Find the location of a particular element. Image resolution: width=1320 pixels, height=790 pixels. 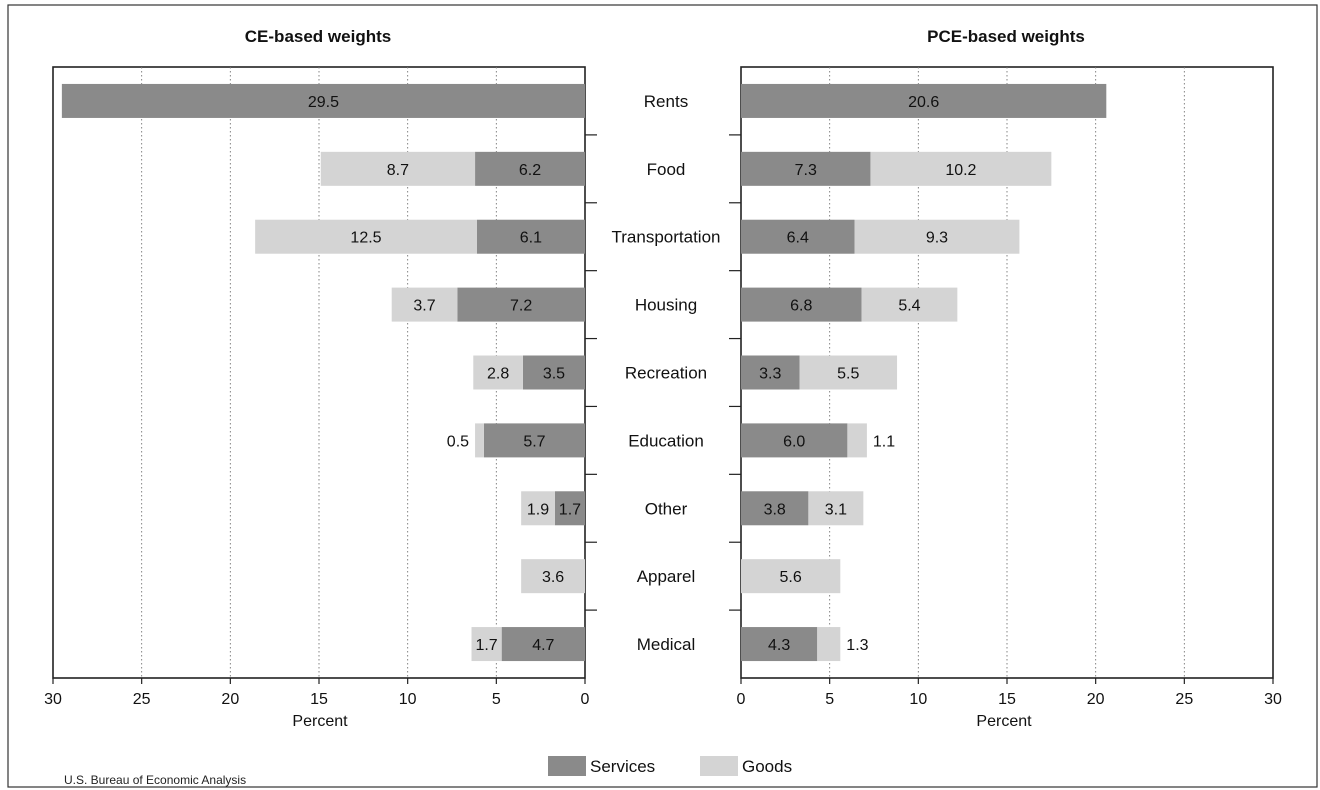

right-panel-title: PCE-based weights is located at coordinates (1006, 36).